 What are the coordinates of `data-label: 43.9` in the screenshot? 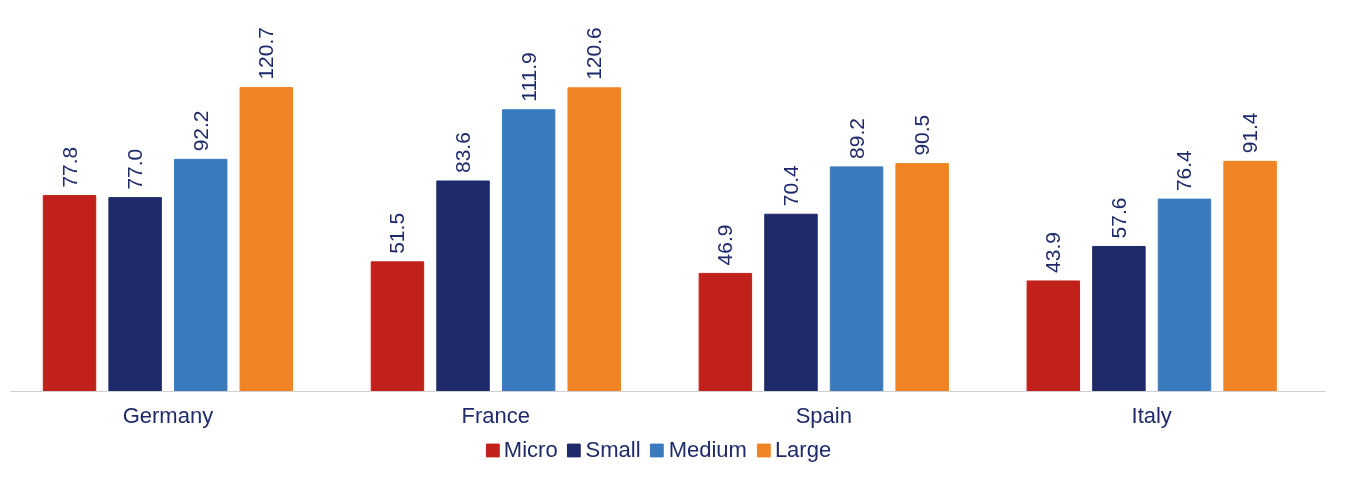 It's located at (1053, 252).